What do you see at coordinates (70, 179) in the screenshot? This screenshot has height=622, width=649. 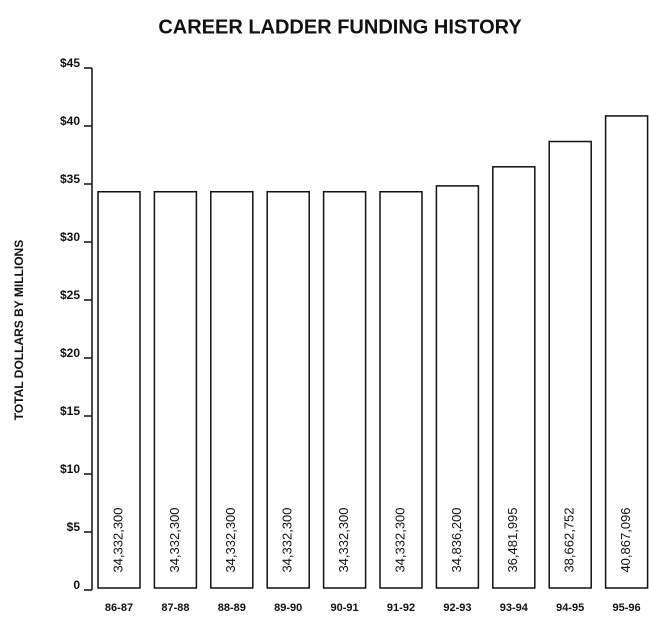 I see `y-tick-label: $35` at bounding box center [70, 179].